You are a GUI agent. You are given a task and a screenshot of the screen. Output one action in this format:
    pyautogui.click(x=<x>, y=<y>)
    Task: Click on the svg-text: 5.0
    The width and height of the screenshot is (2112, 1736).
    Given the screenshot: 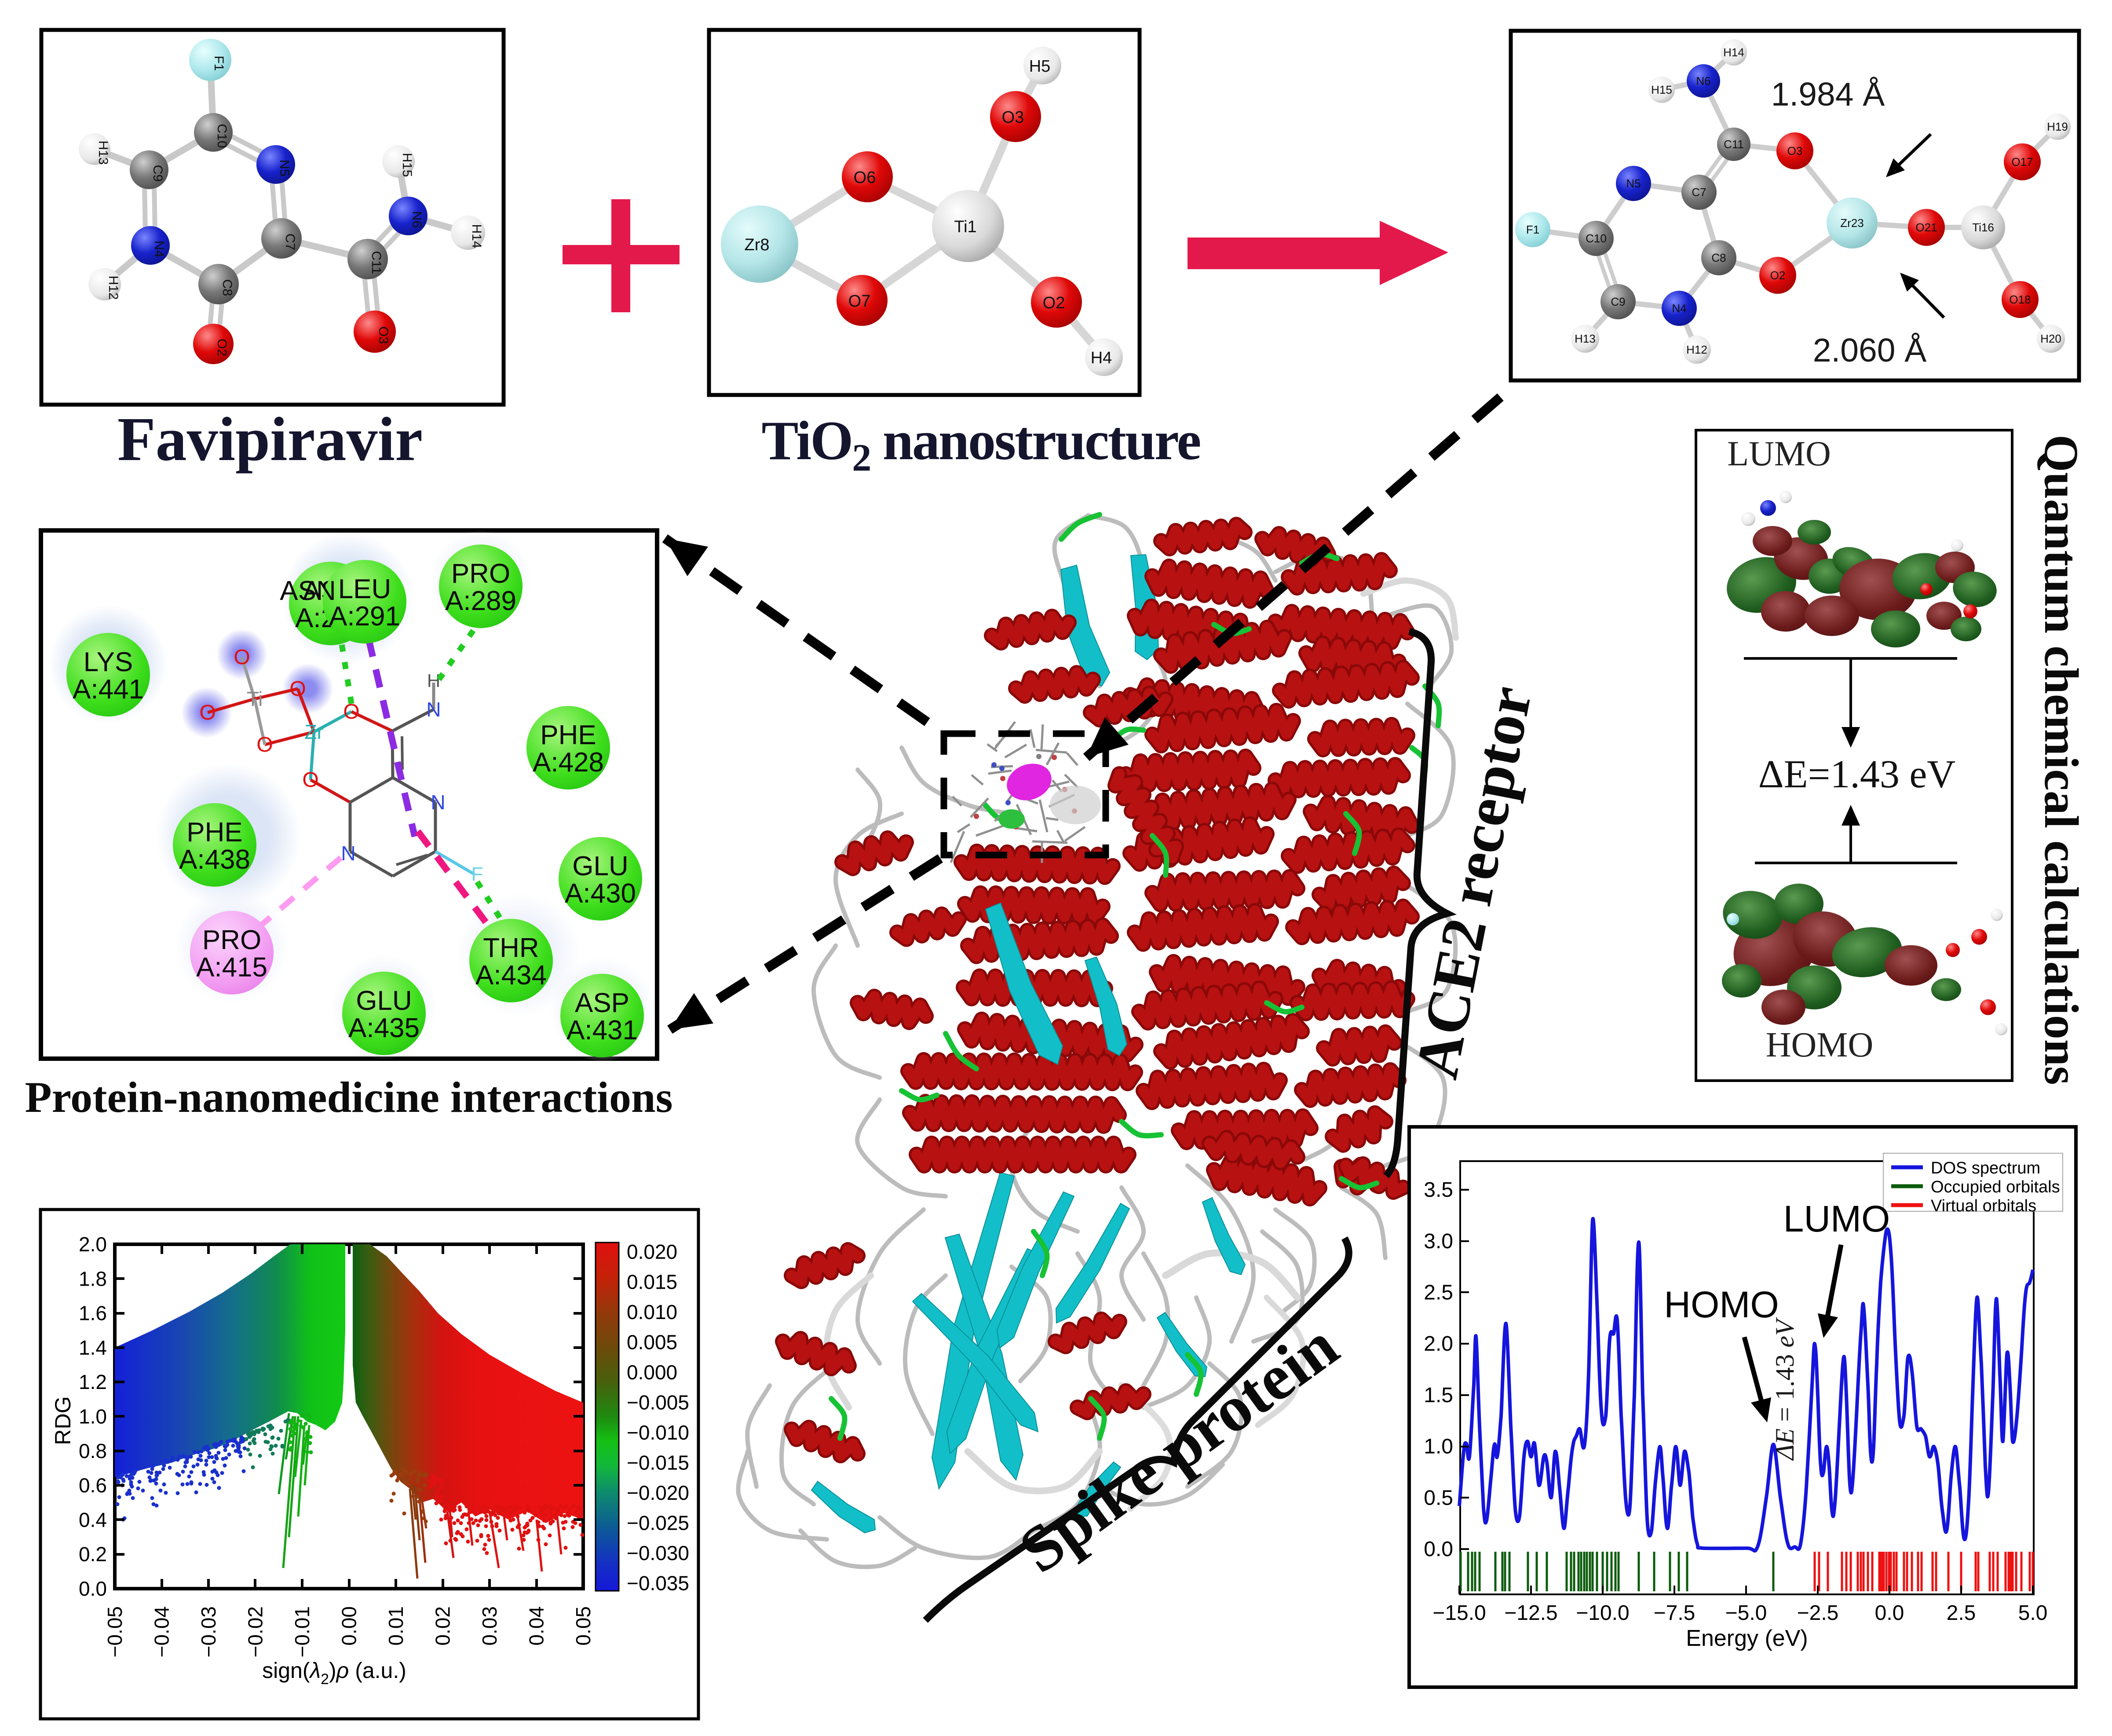 What is the action you would take?
    pyautogui.click(x=2033, y=1613)
    